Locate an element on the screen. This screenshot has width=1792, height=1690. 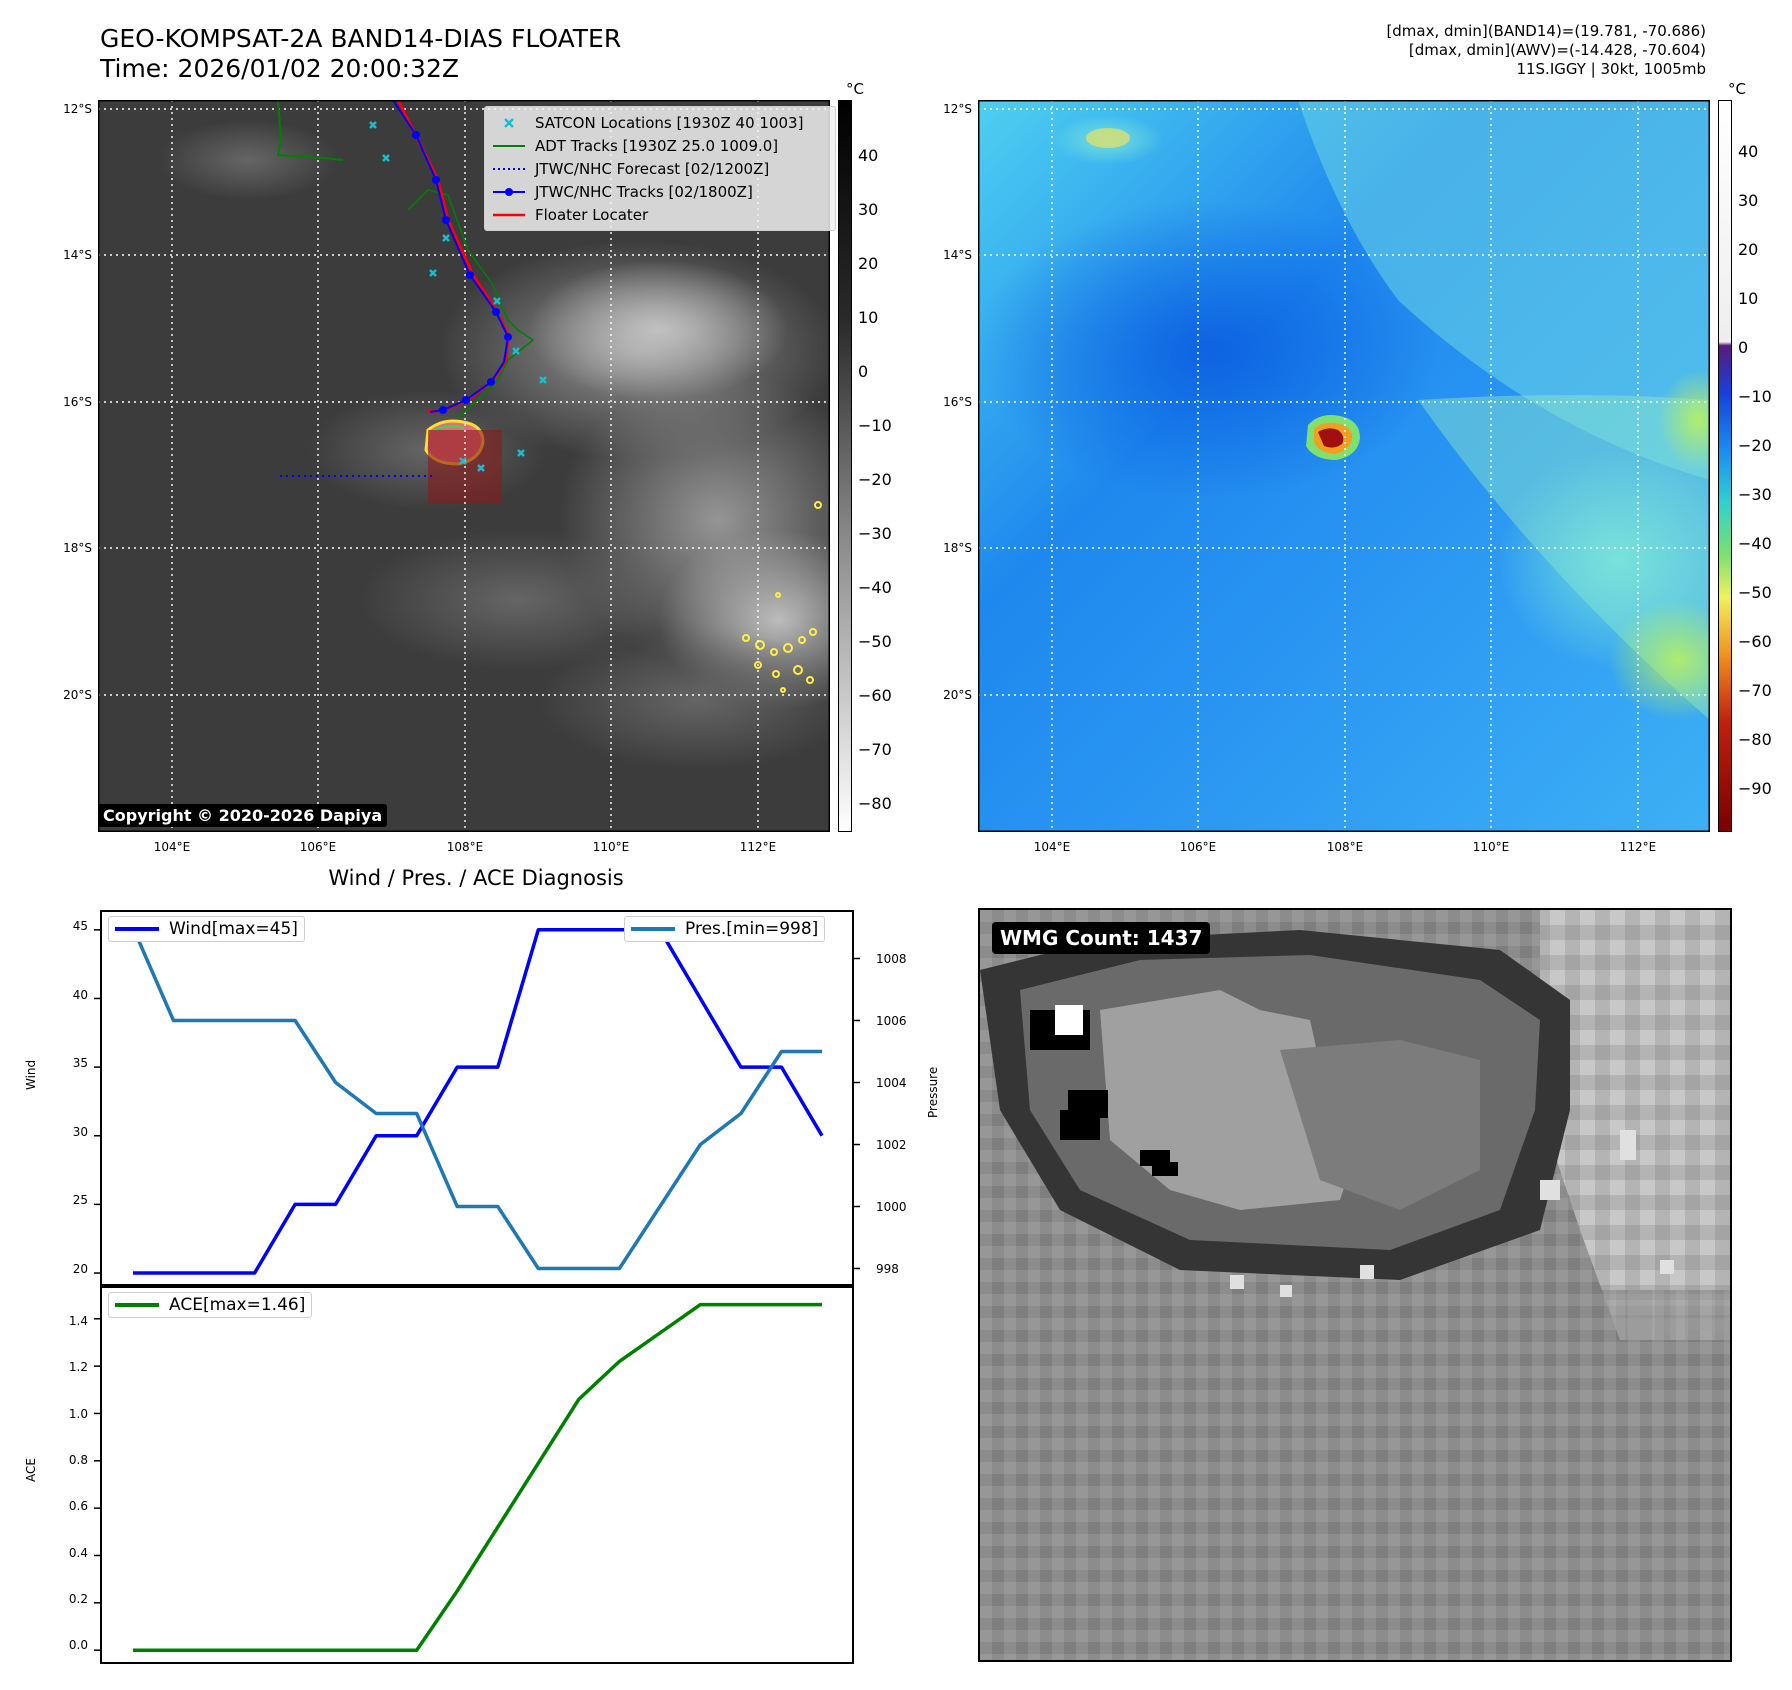
ace-line is located at coordinates (477, 1477).